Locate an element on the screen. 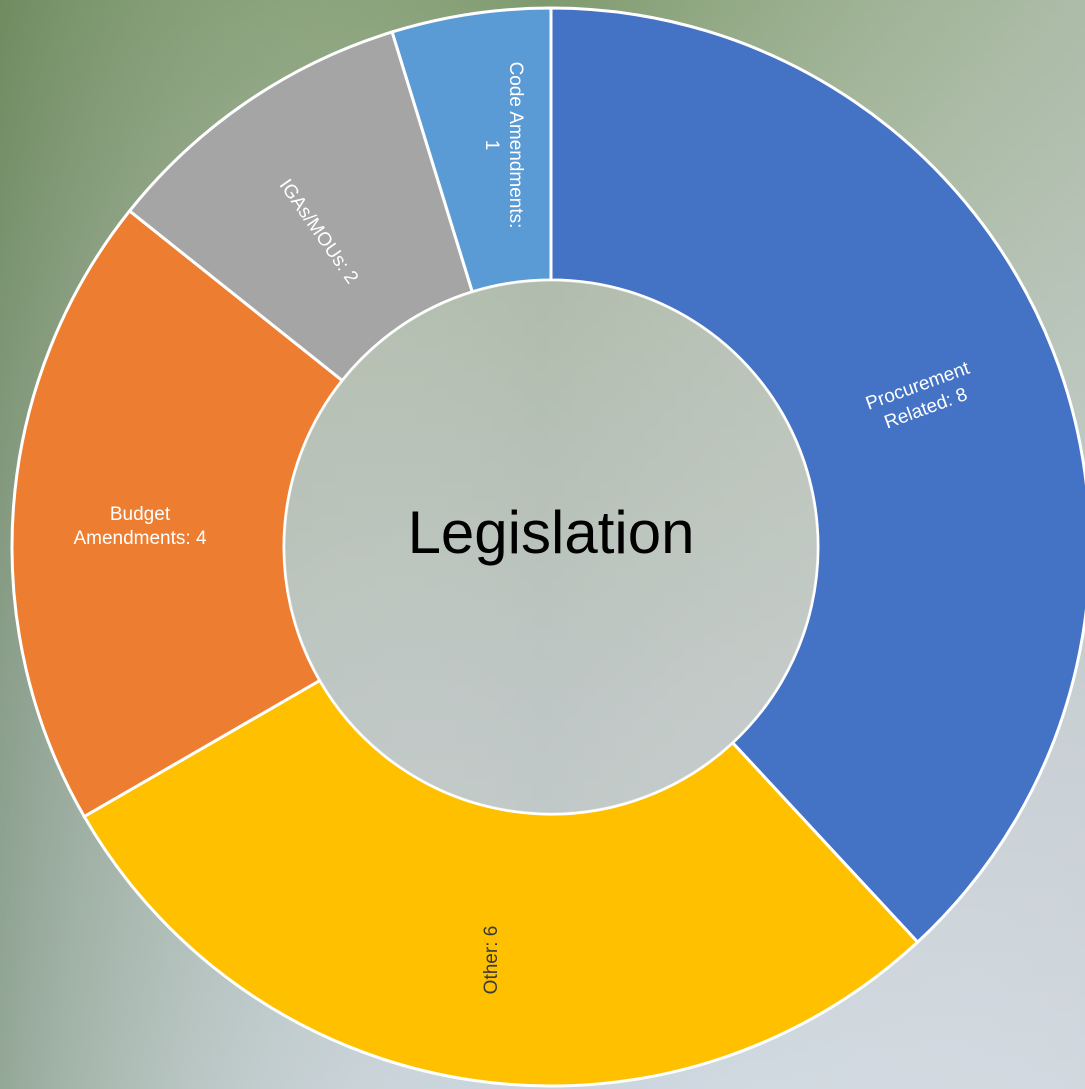 The width and height of the screenshot is (1085, 1089). data-label: Code Amendments:1 is located at coordinates (503, 145).